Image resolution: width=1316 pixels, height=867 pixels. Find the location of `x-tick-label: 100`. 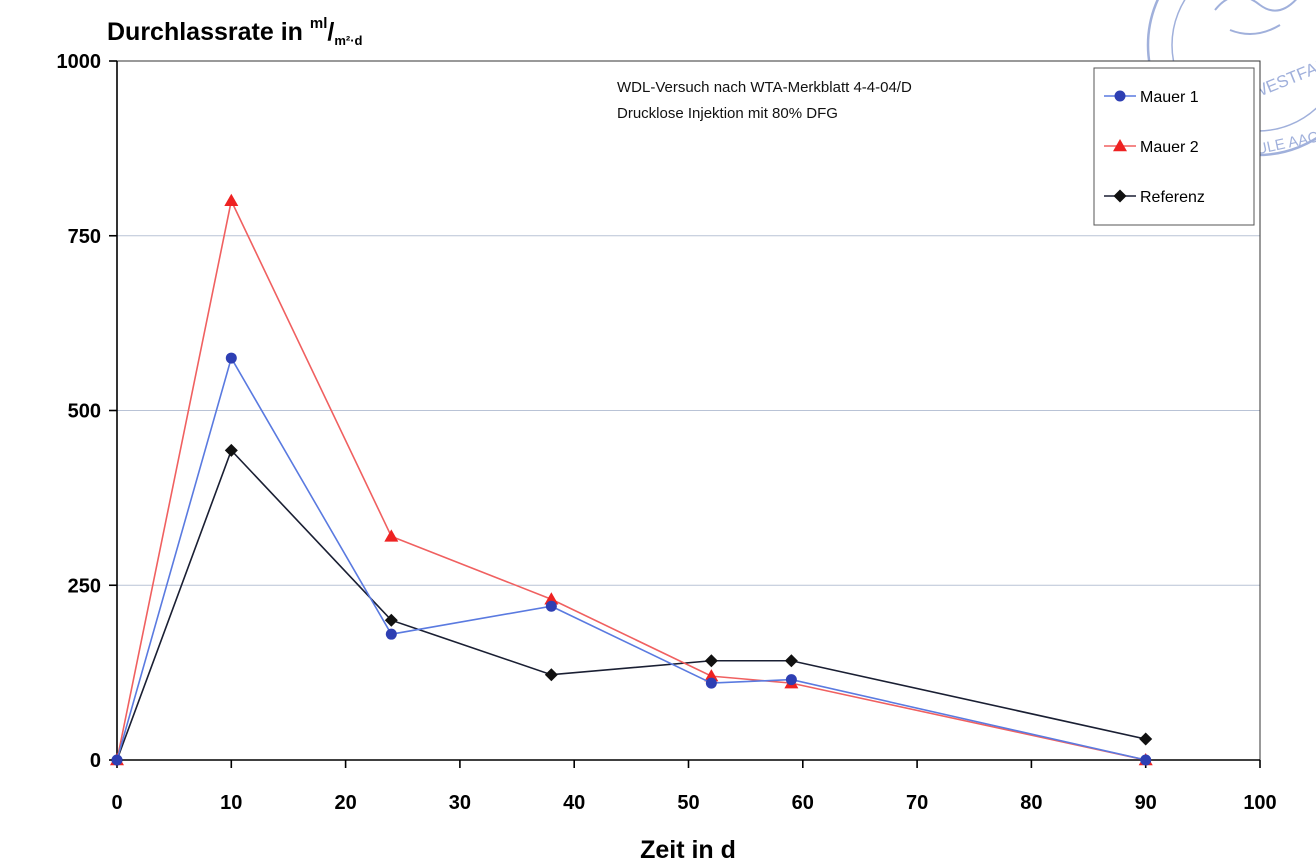

x-tick-label: 100 is located at coordinates (1259, 803).